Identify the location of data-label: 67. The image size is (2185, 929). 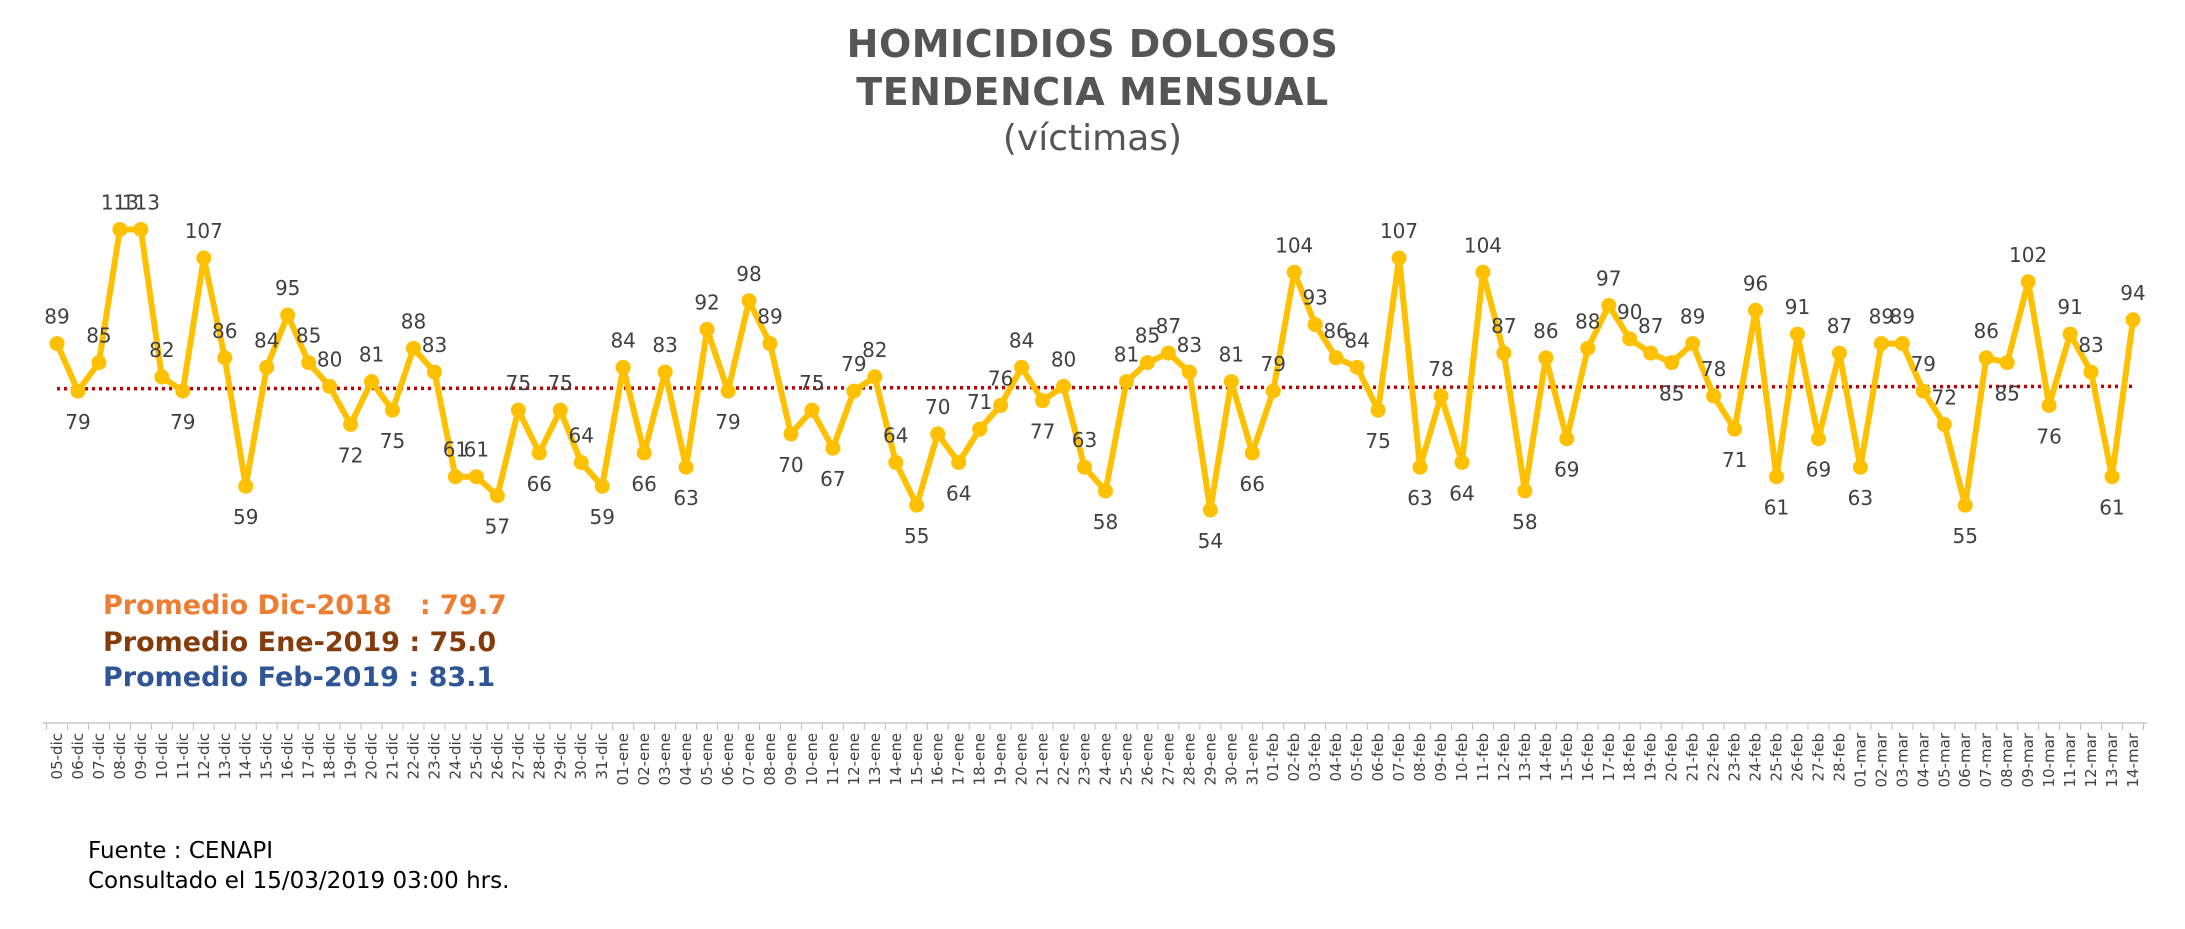
(832, 479).